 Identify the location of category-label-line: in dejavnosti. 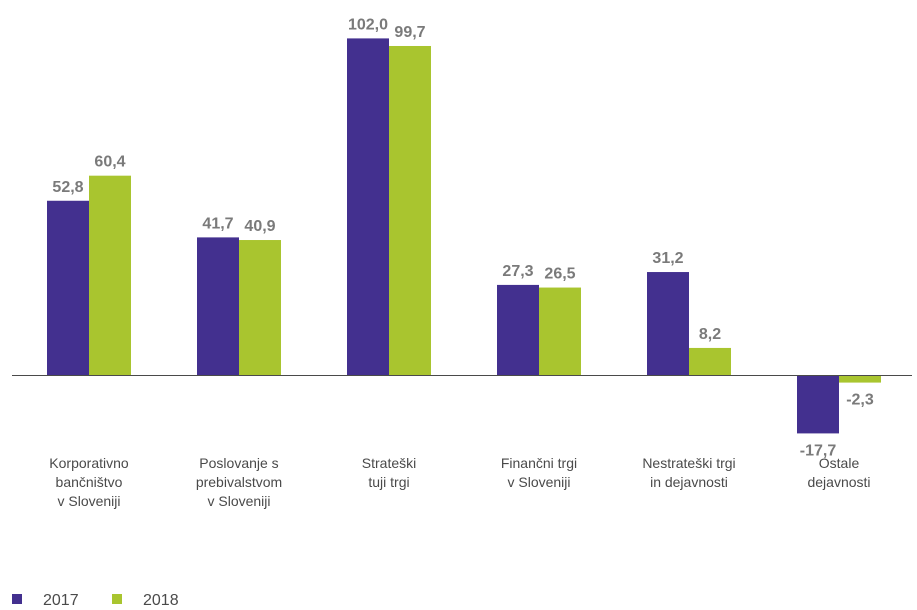
(689, 482).